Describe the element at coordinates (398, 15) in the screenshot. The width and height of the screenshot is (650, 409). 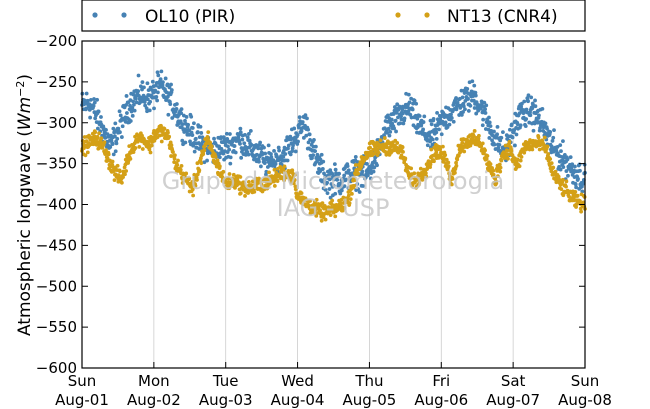
I see `legend-marker-nt13` at that location.